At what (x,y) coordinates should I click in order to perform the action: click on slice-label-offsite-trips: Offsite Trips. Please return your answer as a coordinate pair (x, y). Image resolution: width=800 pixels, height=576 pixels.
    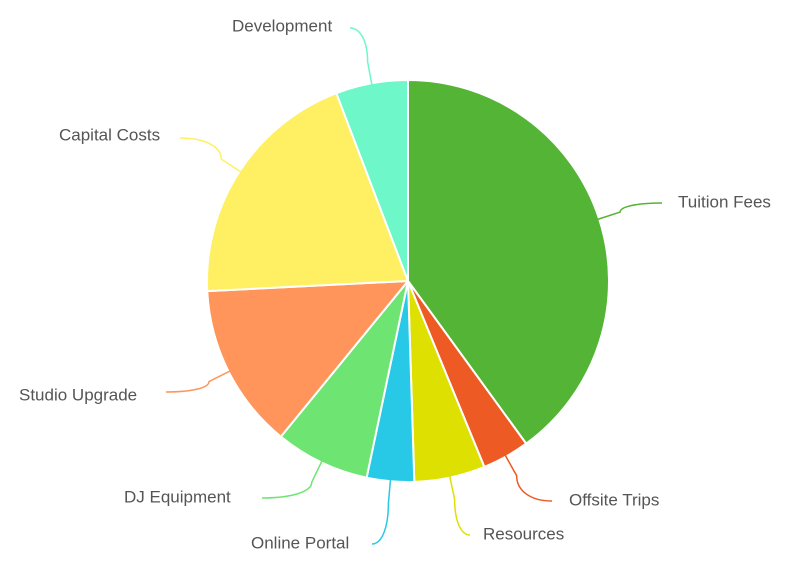
    Looking at the image, I should click on (614, 499).